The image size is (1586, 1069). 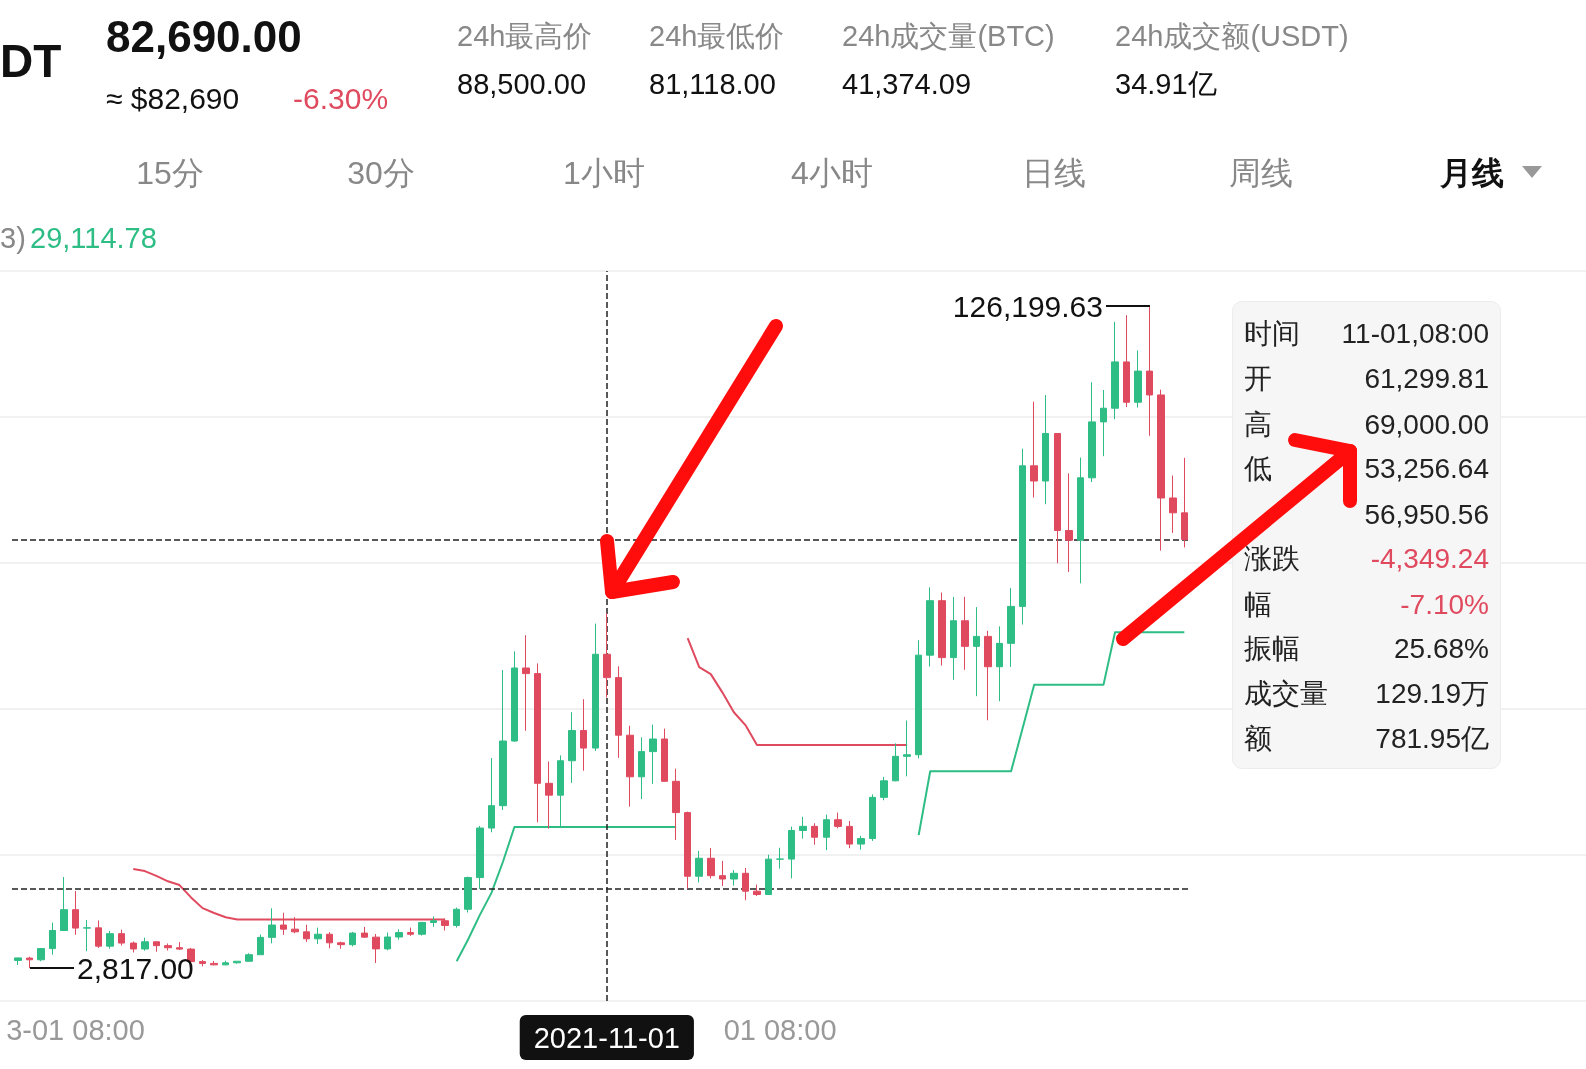 I want to click on text: 4小时, so click(x=832, y=173).